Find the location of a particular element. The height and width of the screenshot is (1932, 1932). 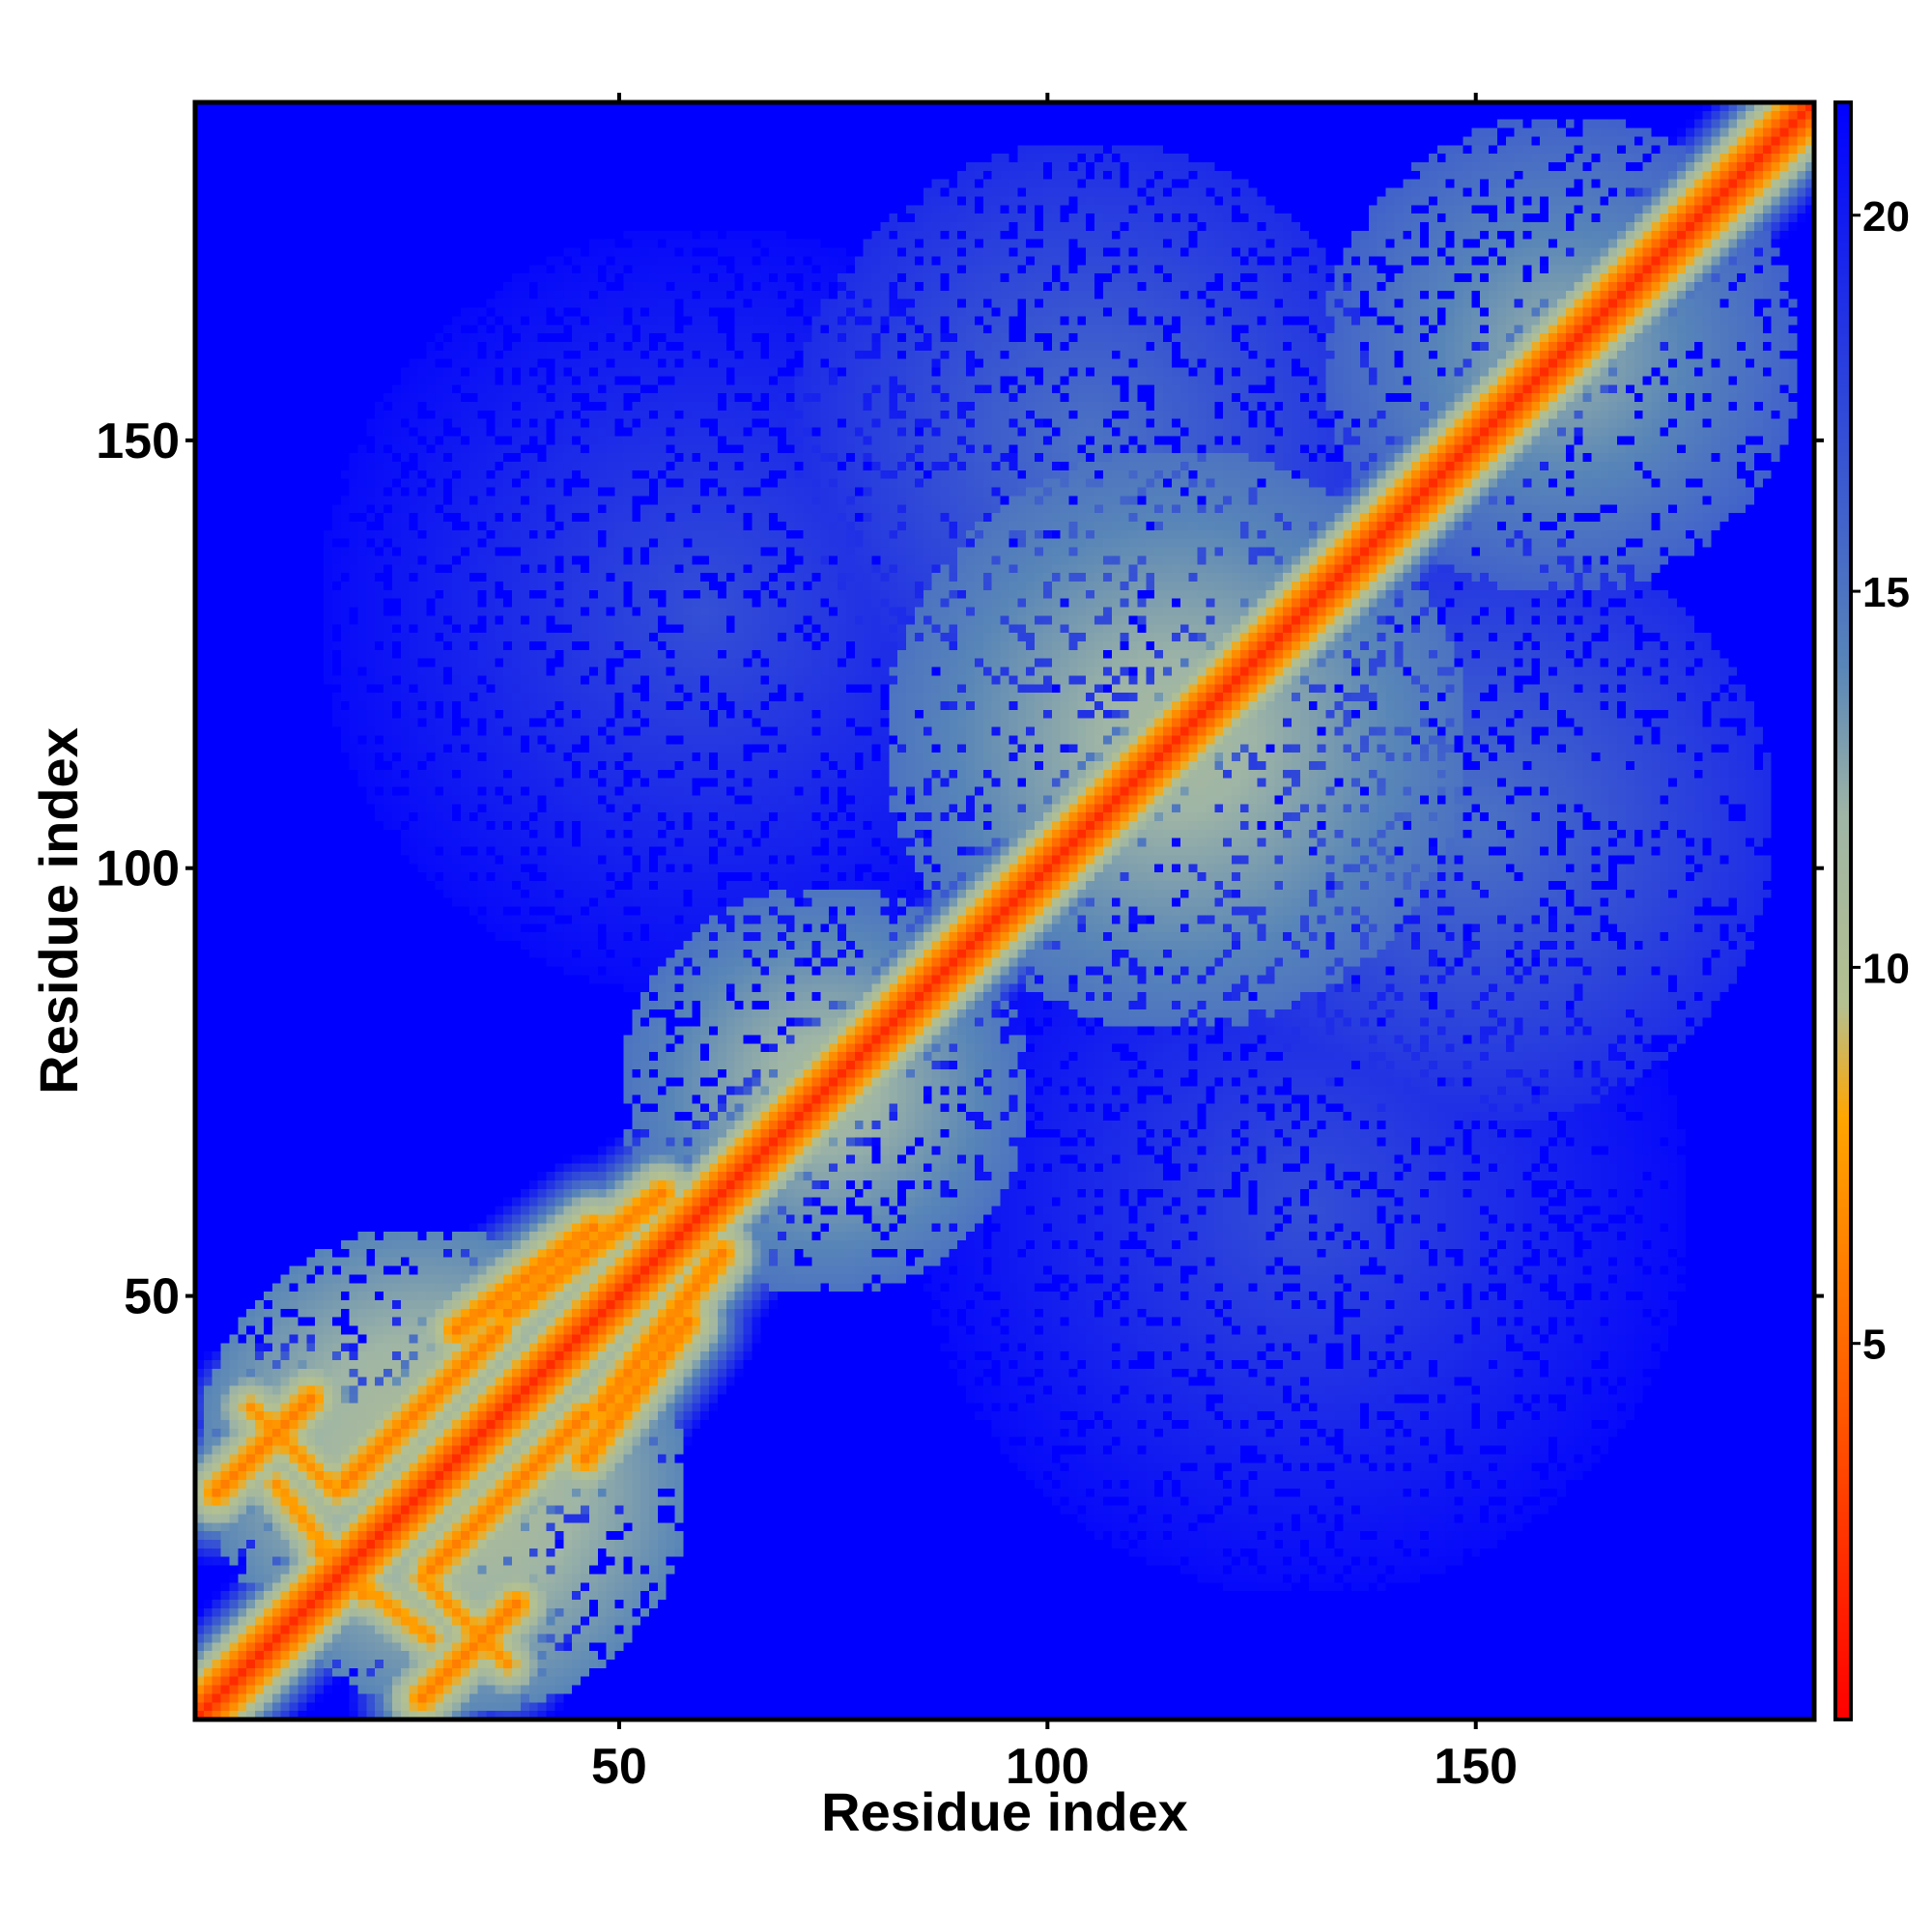

x-tick-label: 150 is located at coordinates (1476, 1767).